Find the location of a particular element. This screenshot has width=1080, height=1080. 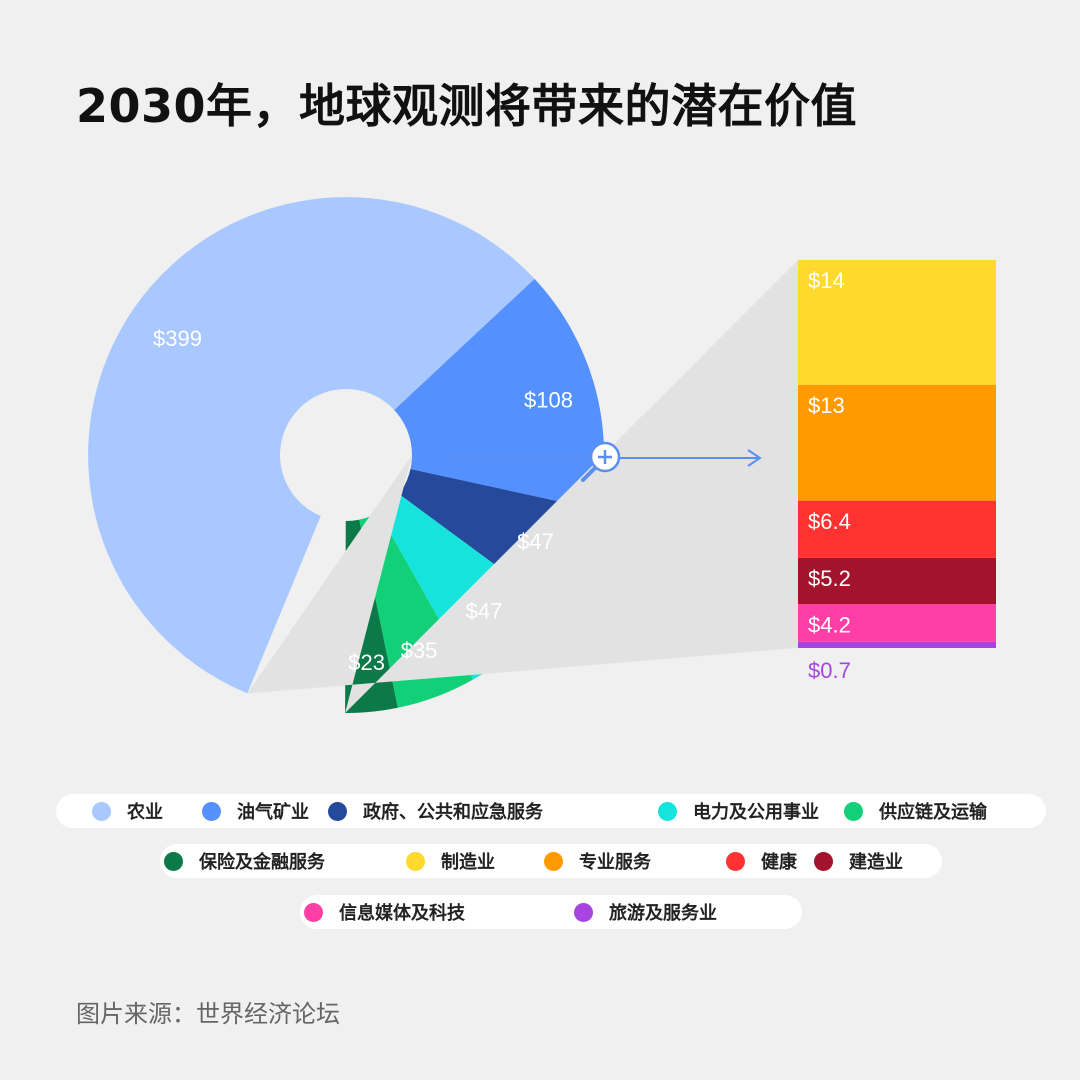

pie-center-hole is located at coordinates (346, 455).